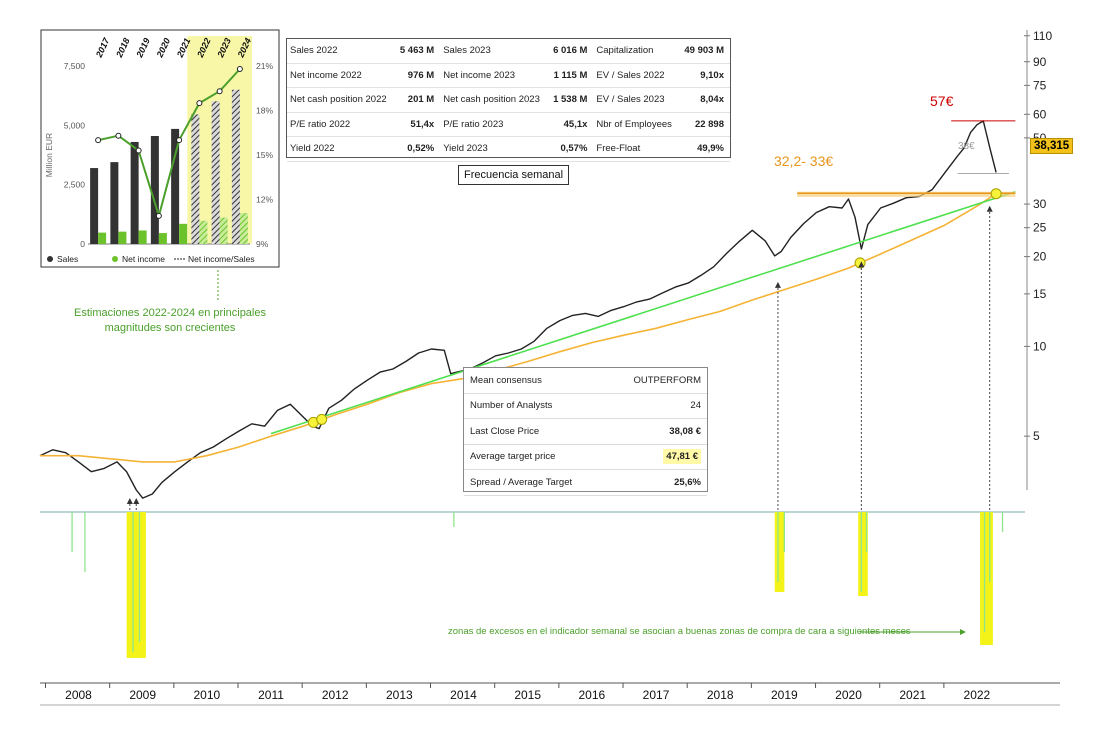  Describe the element at coordinates (527, 695) in the screenshot. I see `x-tick-label: 2015` at that location.